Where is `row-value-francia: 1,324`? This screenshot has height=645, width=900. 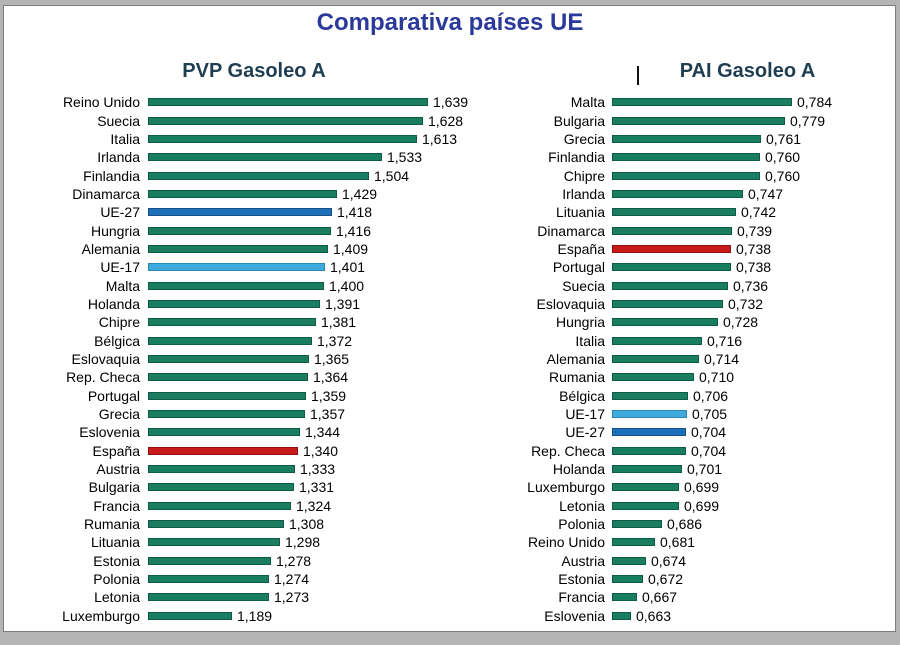 row-value-francia: 1,324 is located at coordinates (314, 505).